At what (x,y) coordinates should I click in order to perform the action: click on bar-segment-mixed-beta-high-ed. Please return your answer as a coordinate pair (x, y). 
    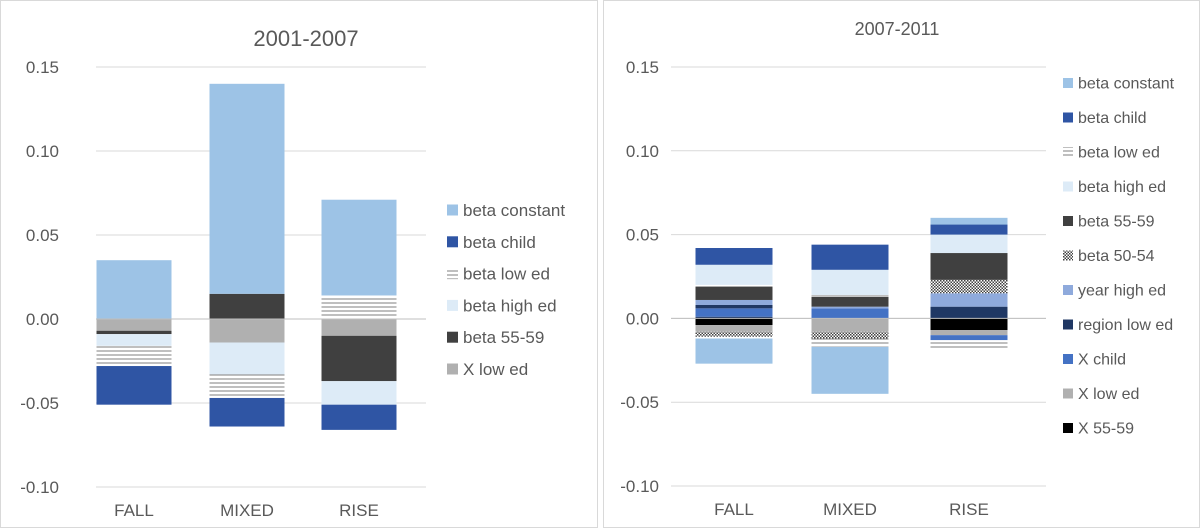
    Looking at the image, I should click on (247, 358).